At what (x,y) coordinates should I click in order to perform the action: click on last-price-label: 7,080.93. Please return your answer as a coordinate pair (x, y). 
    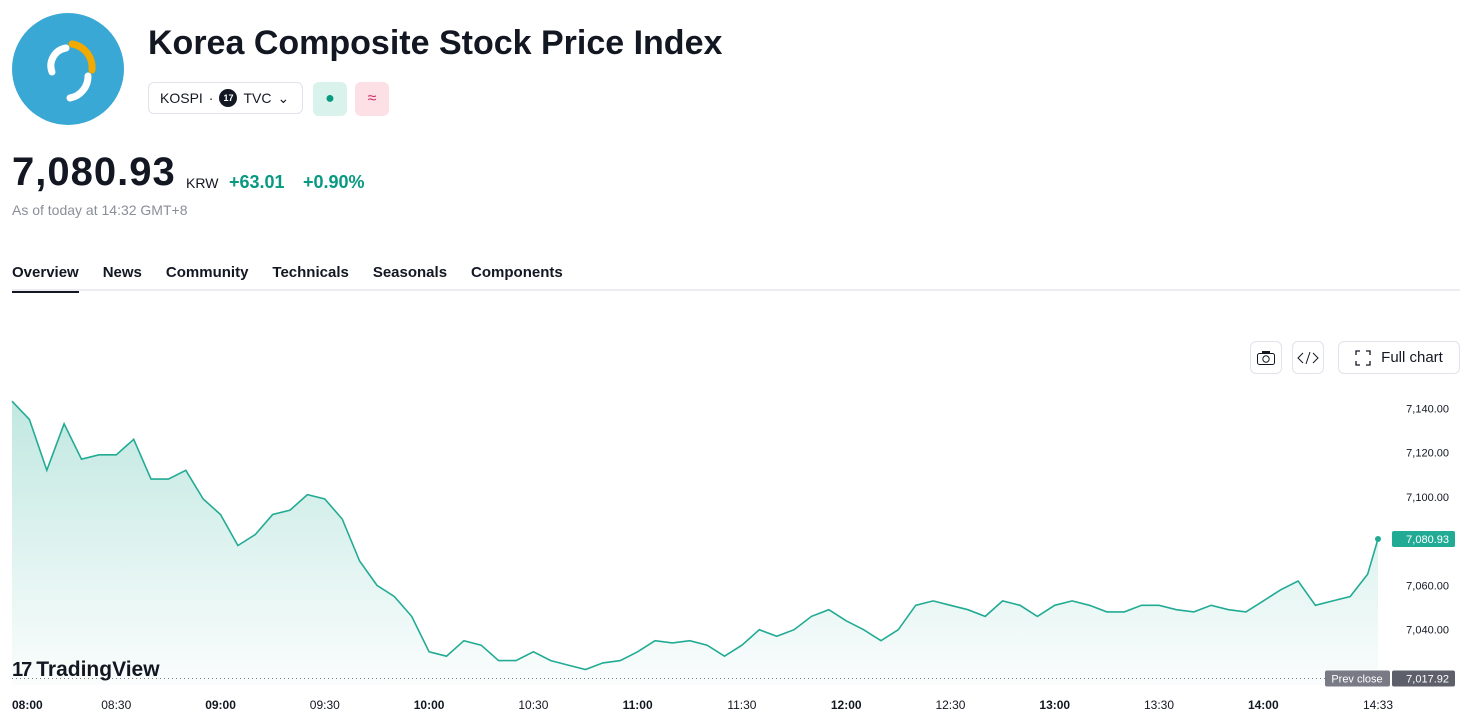
    Looking at the image, I should click on (1427, 540).